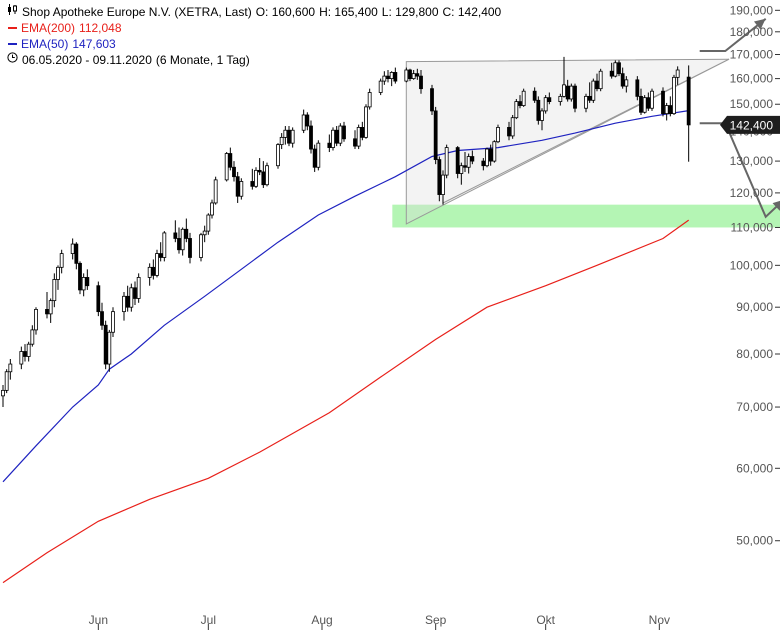 This screenshot has width=780, height=630. What do you see at coordinates (208, 620) in the screenshot?
I see `x-tick-label: Jul` at bounding box center [208, 620].